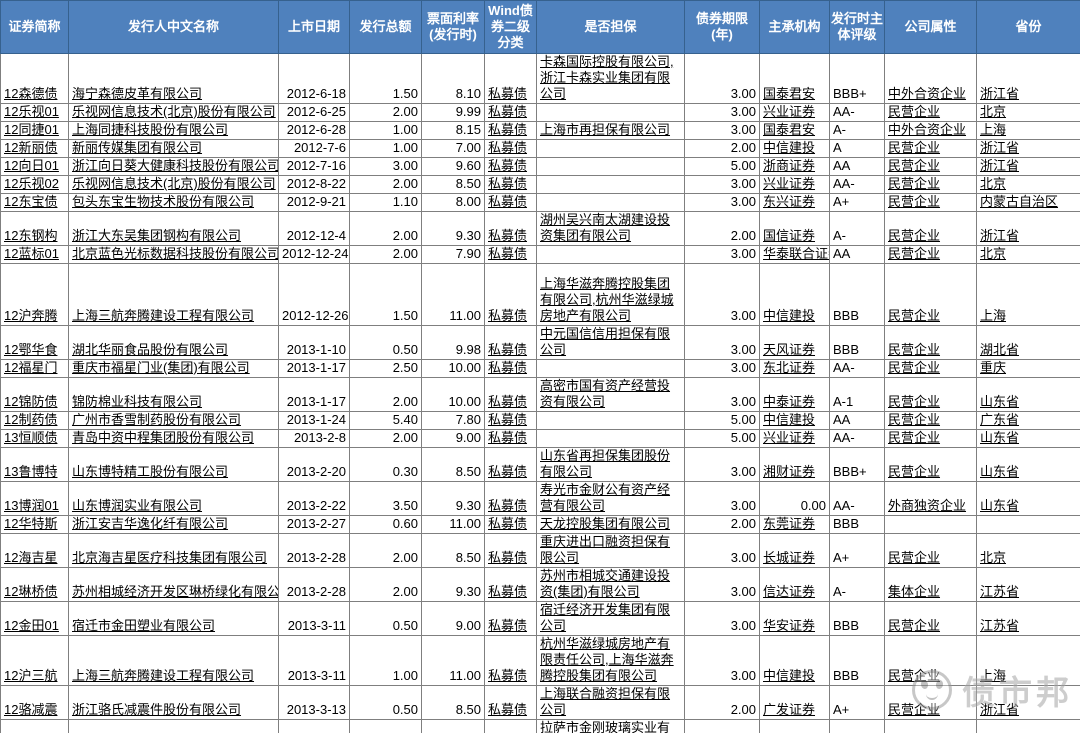  Describe the element at coordinates (453, 438) in the screenshot. I see `table-cell: 9.00` at that location.